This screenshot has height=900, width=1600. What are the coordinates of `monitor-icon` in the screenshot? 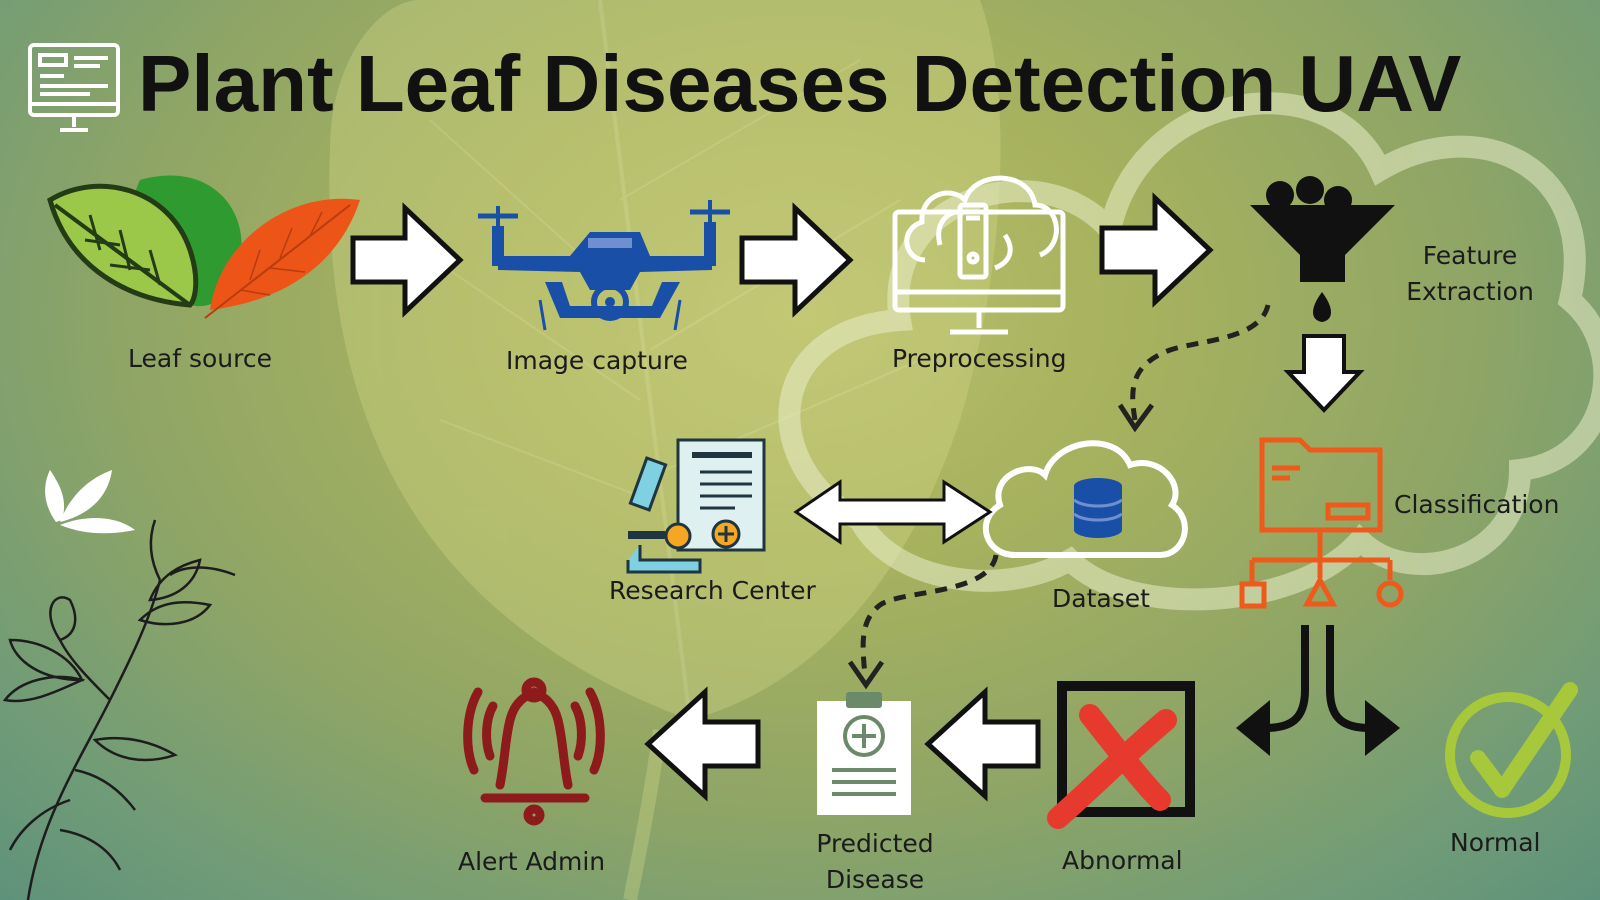 It's located at (74, 87).